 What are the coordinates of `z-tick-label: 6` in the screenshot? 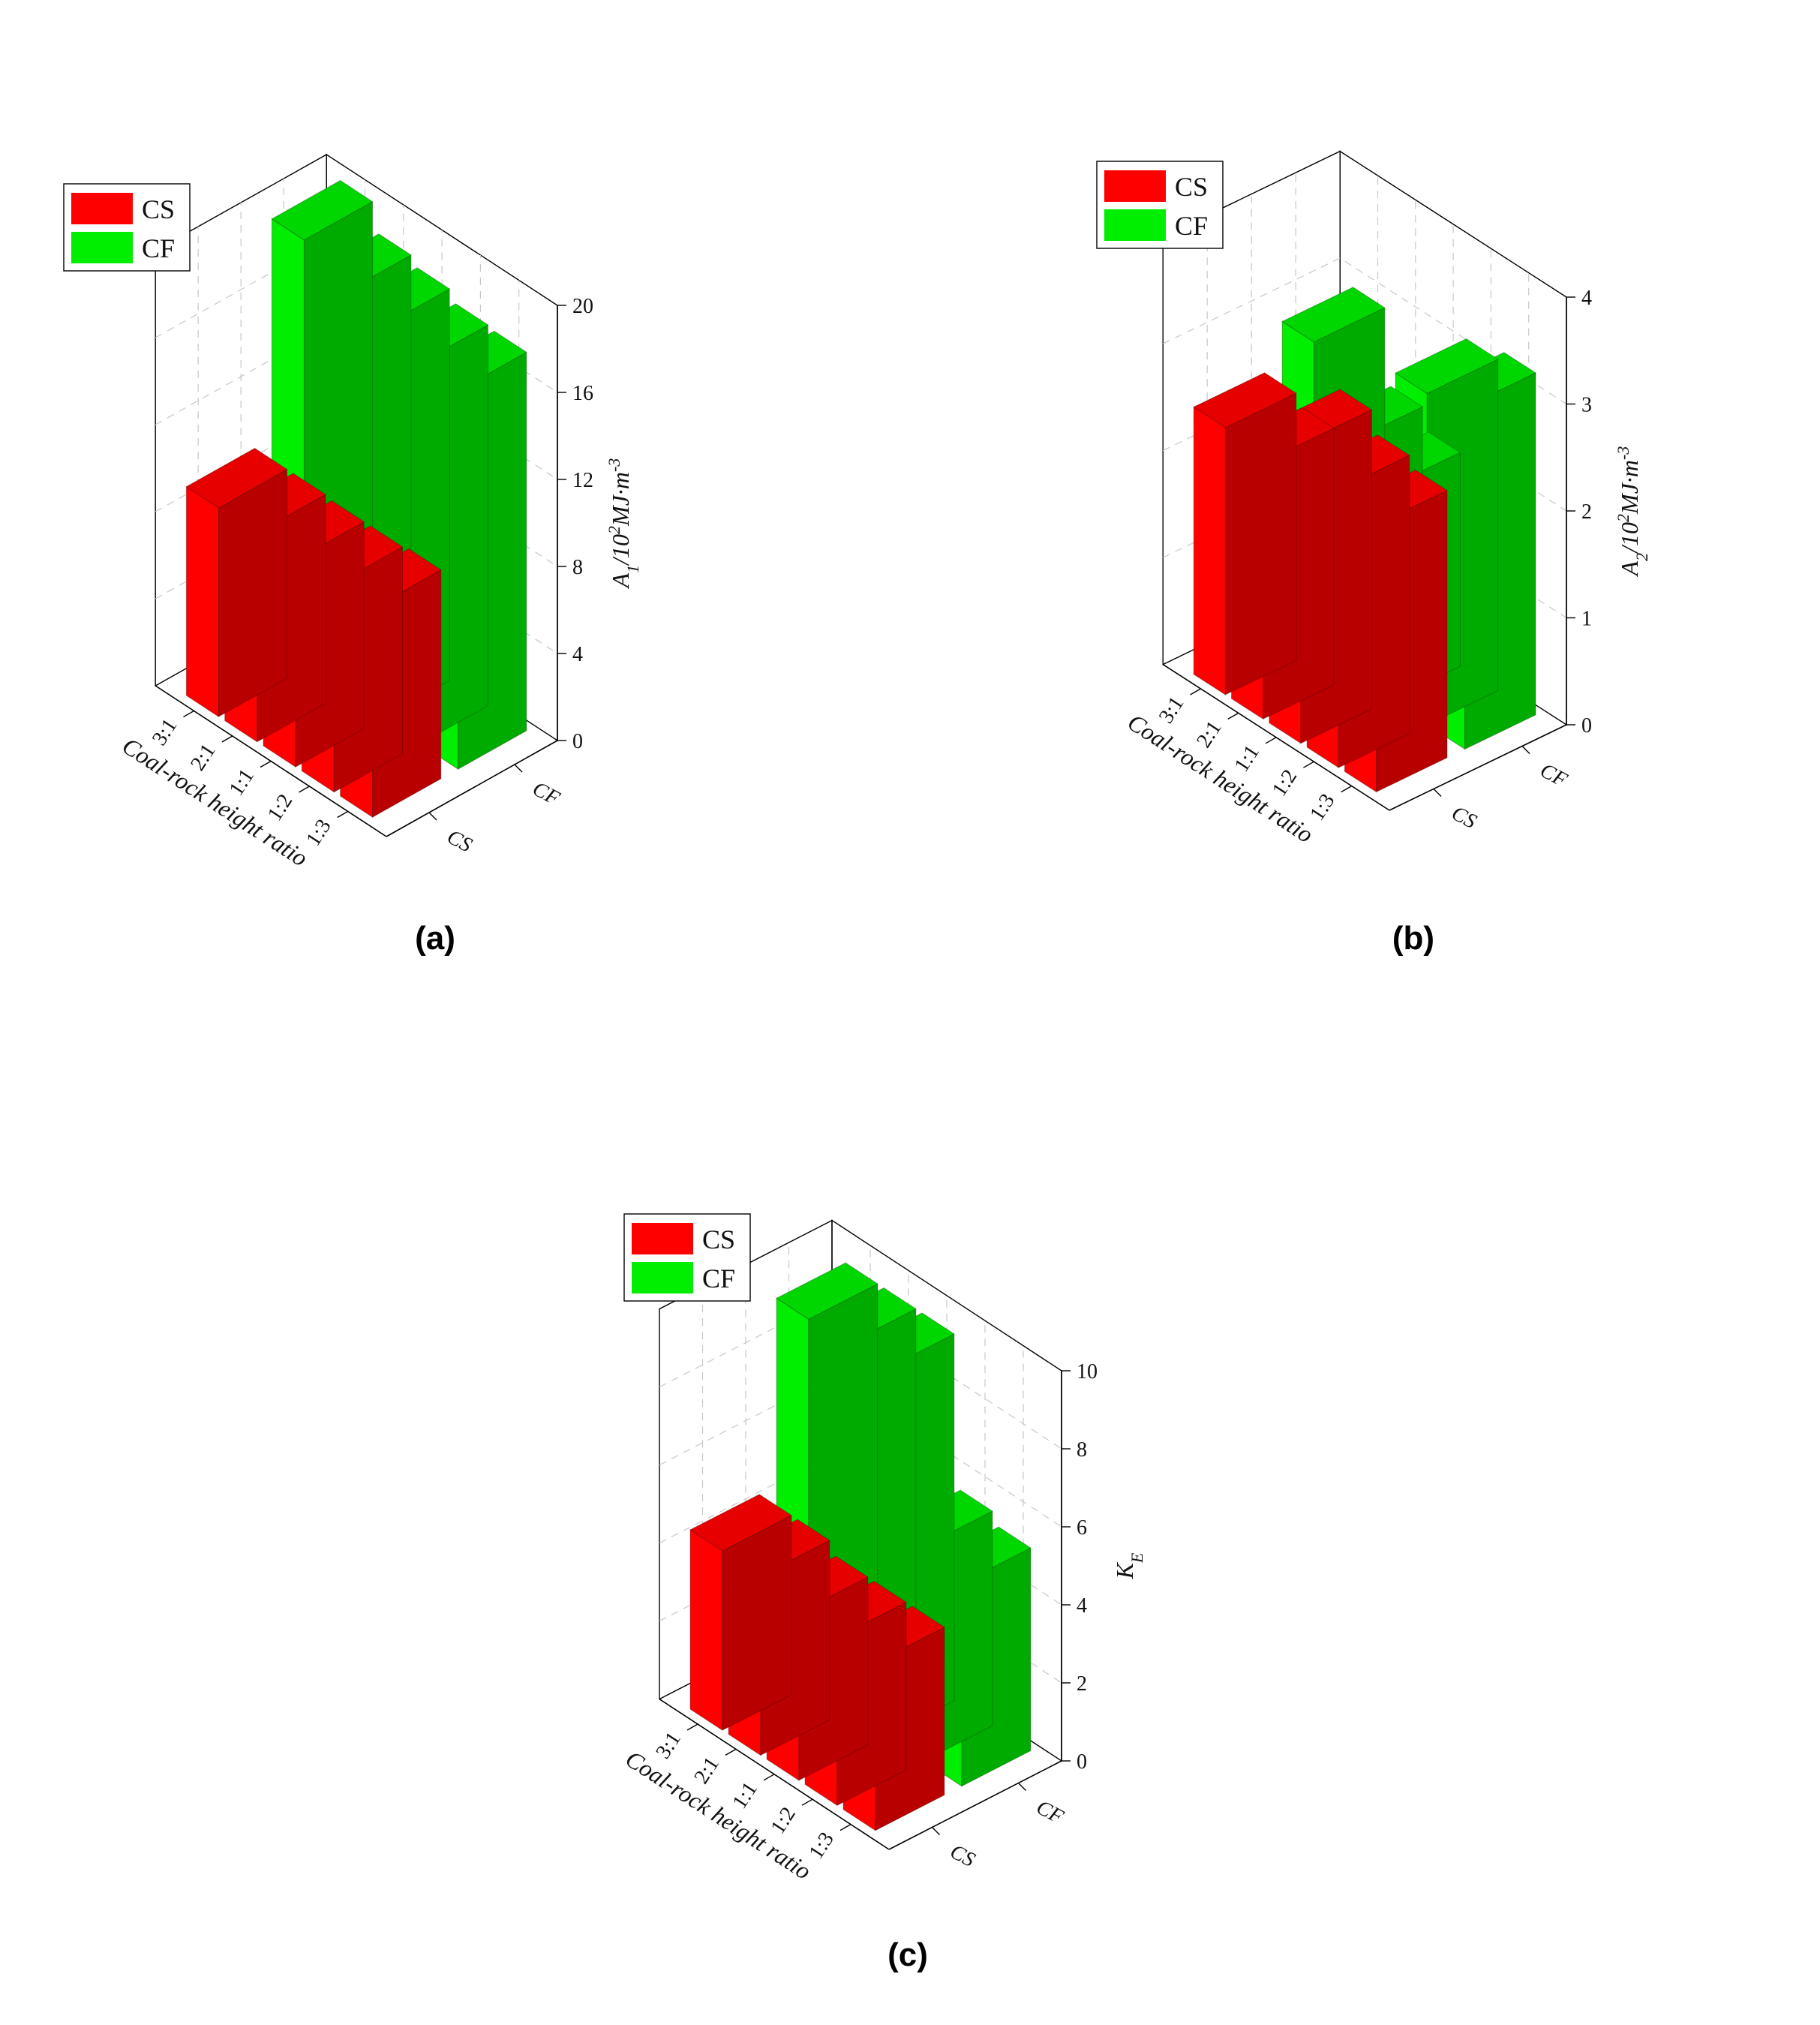 It's located at (1082, 1528).